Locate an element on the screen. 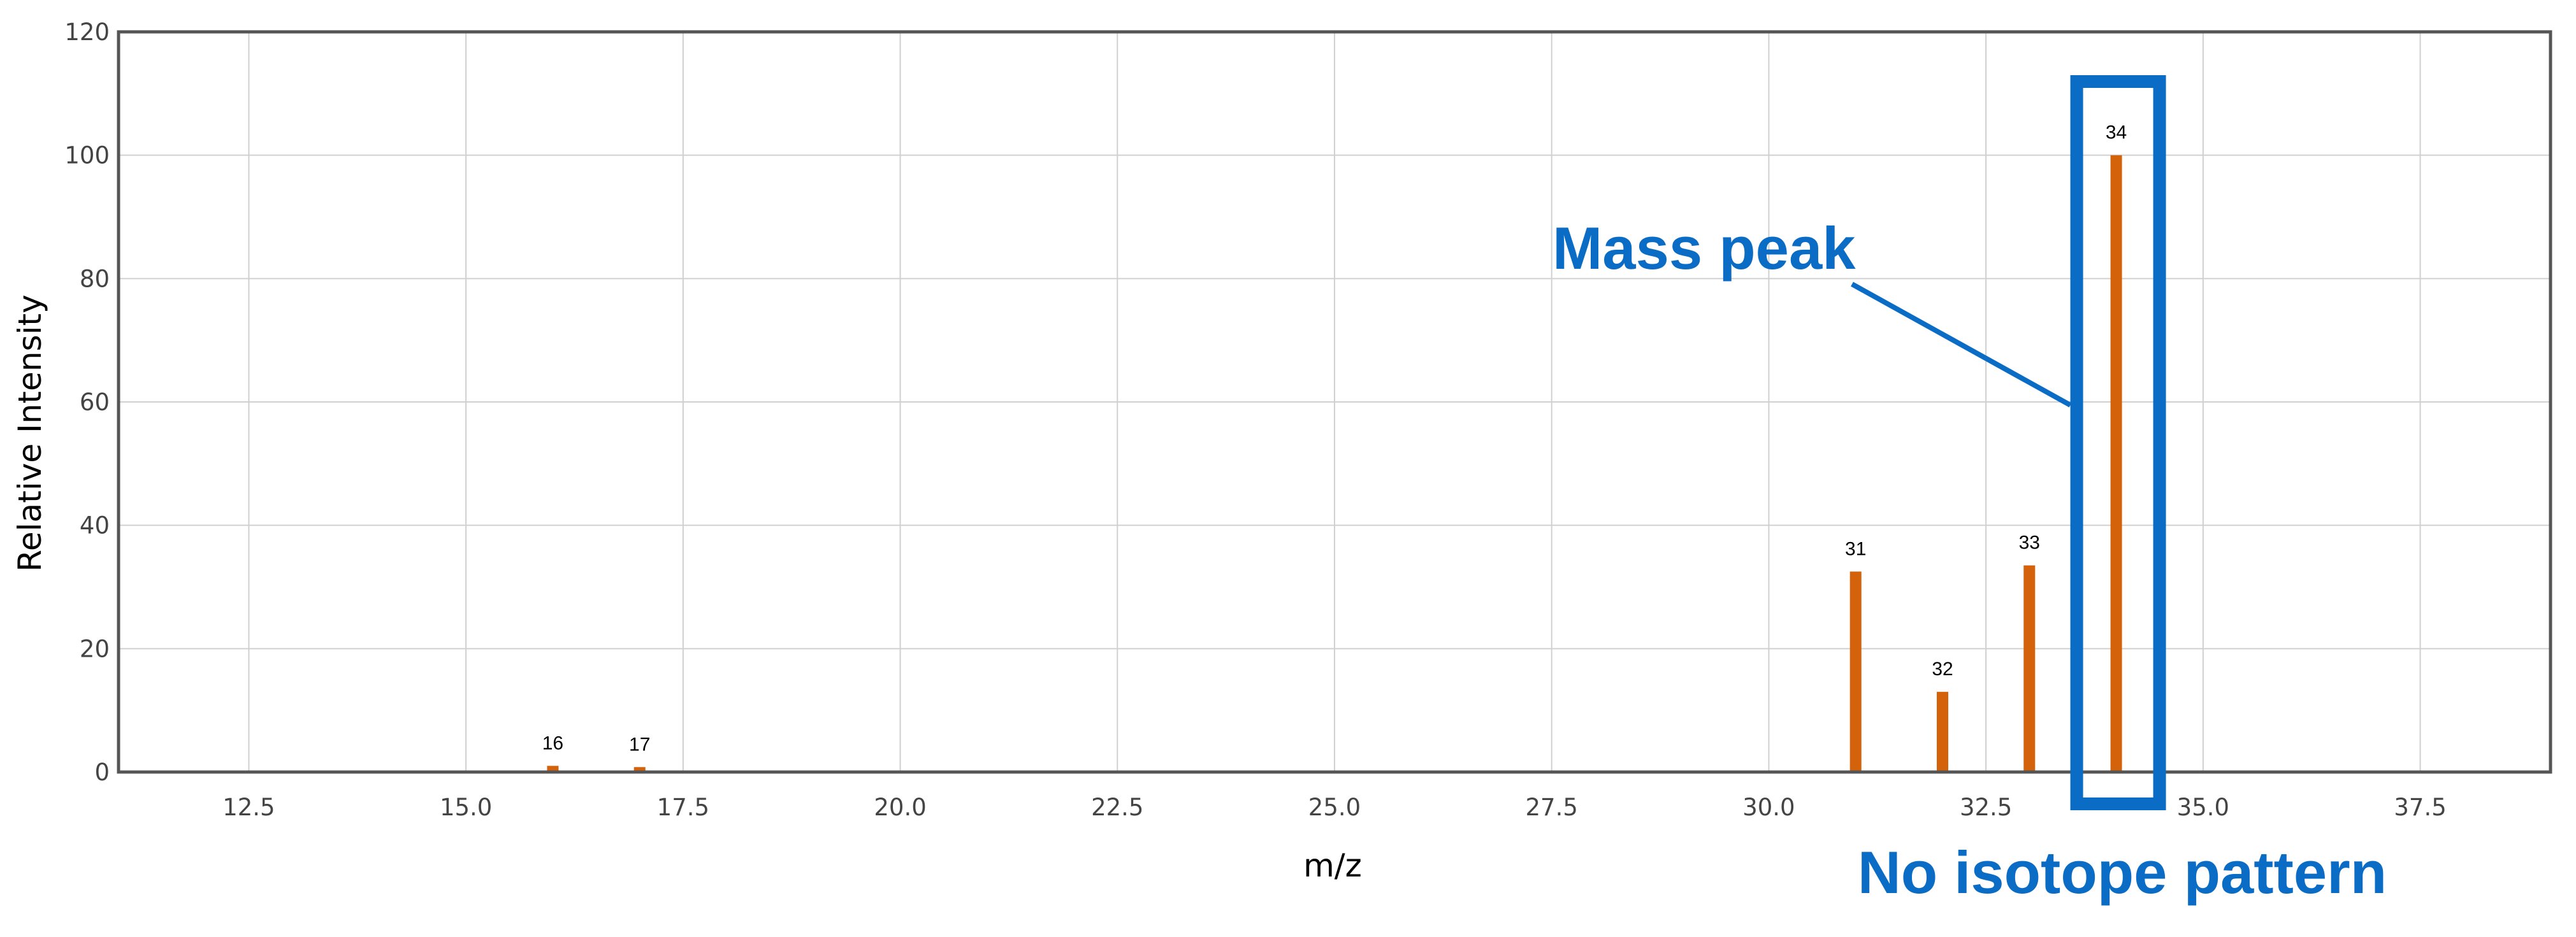 The height and width of the screenshot is (937, 2576). highlight-box is located at coordinates (2118, 442).